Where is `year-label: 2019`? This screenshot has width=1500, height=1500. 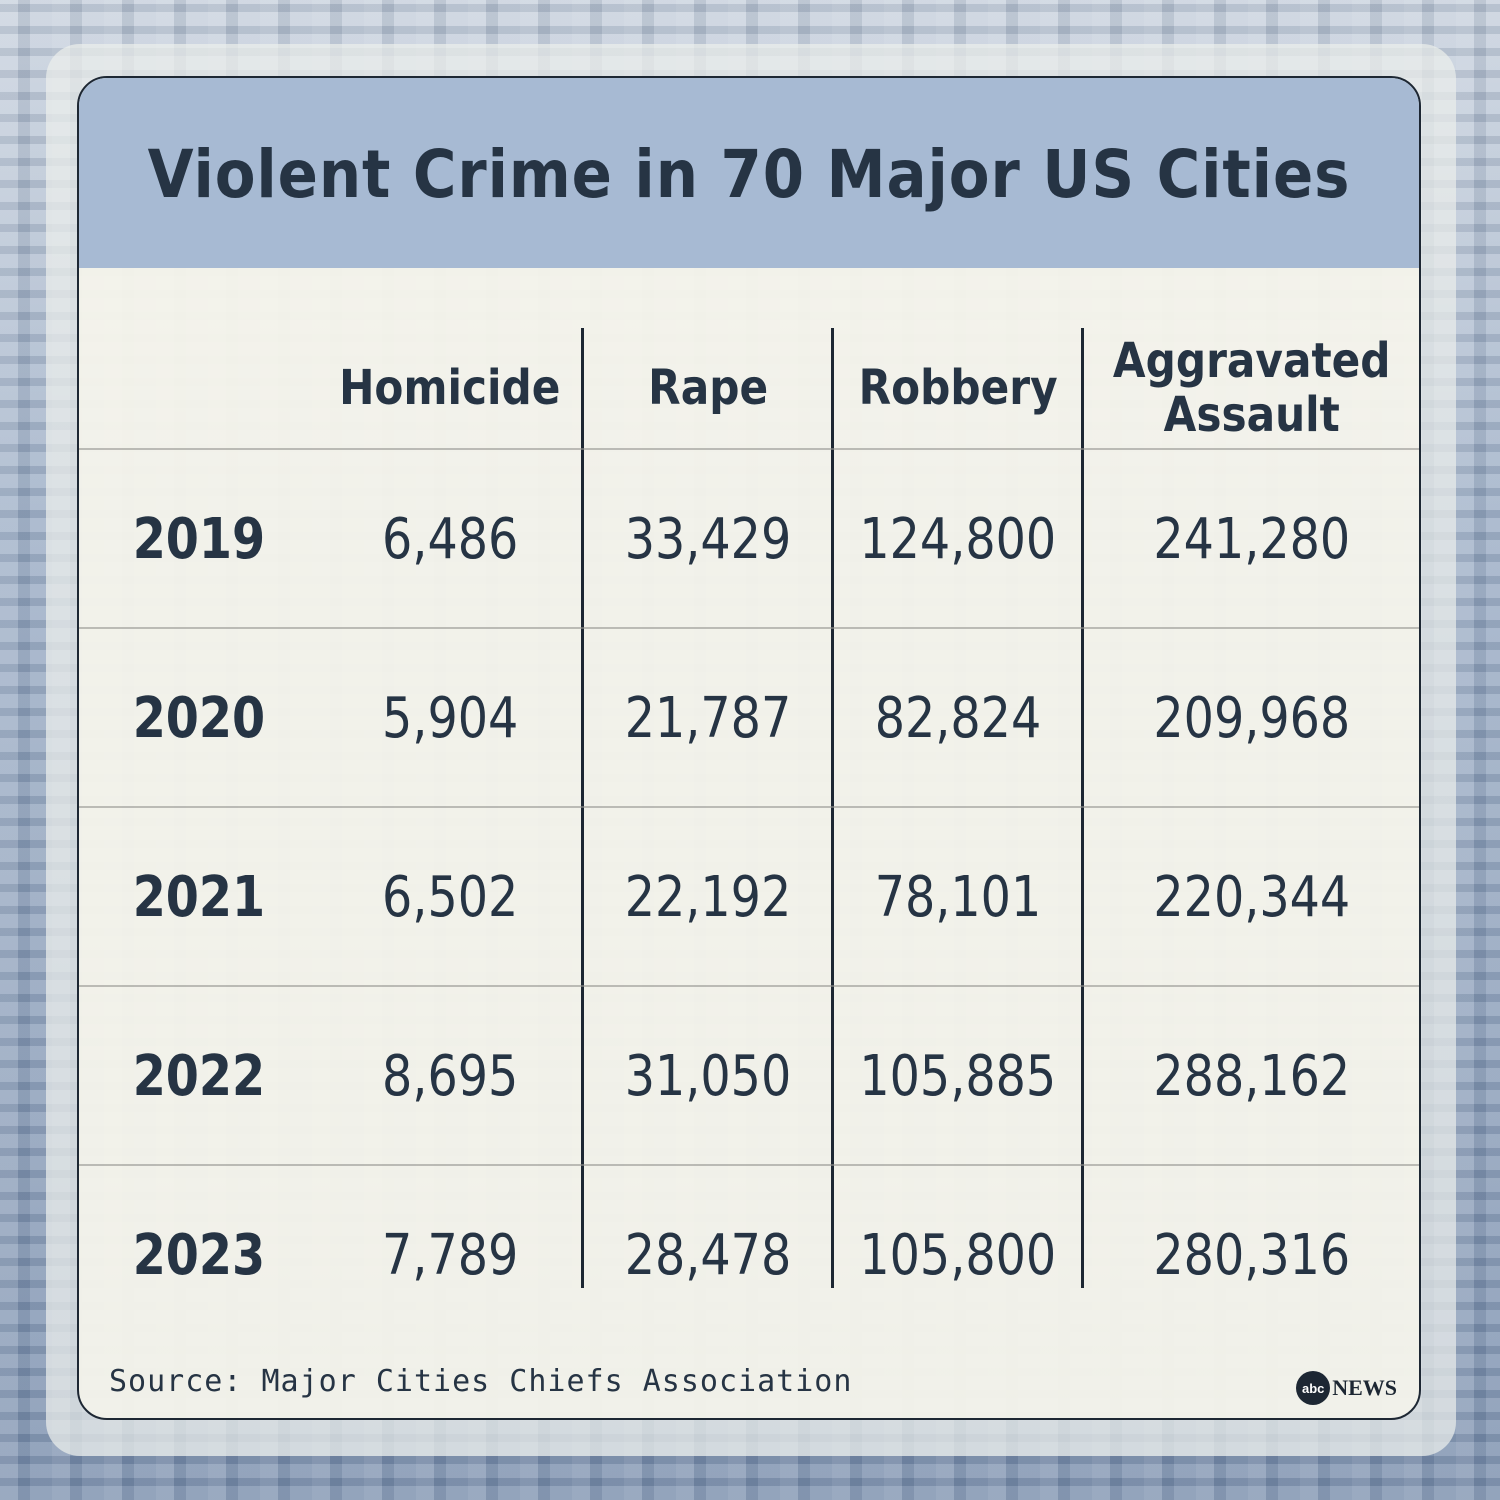
year-label: 2019 is located at coordinates (199, 539).